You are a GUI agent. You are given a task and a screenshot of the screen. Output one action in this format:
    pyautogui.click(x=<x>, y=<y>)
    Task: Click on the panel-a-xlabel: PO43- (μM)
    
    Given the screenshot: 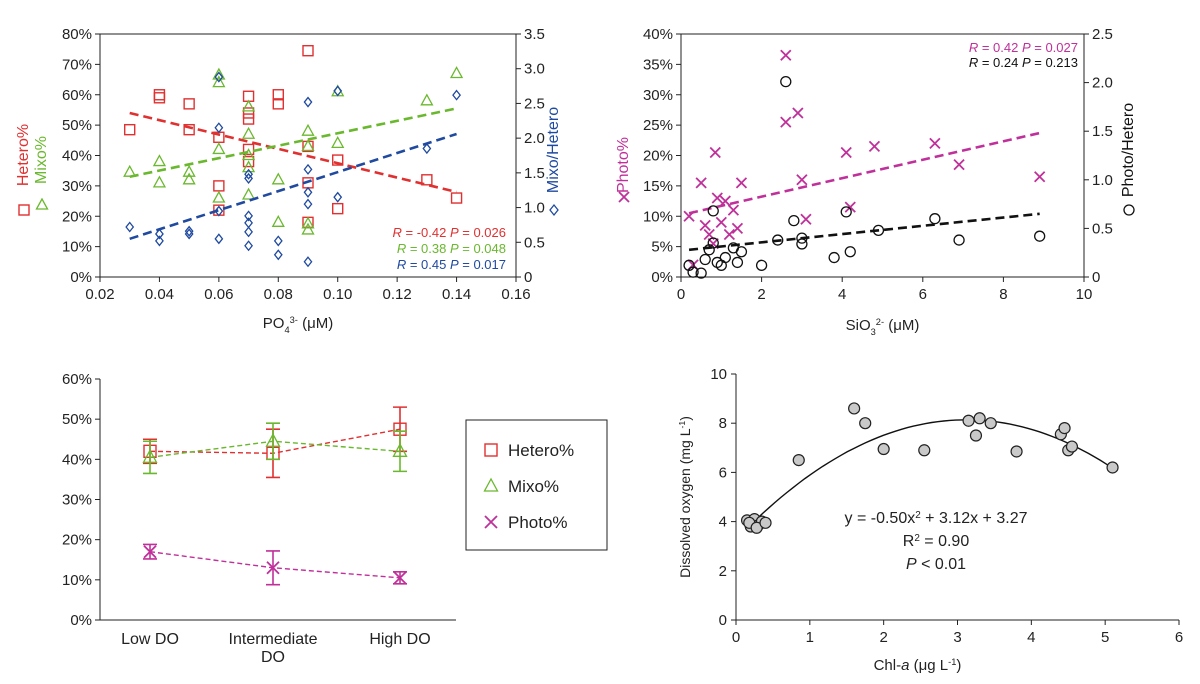 What is the action you would take?
    pyautogui.click(x=298, y=325)
    